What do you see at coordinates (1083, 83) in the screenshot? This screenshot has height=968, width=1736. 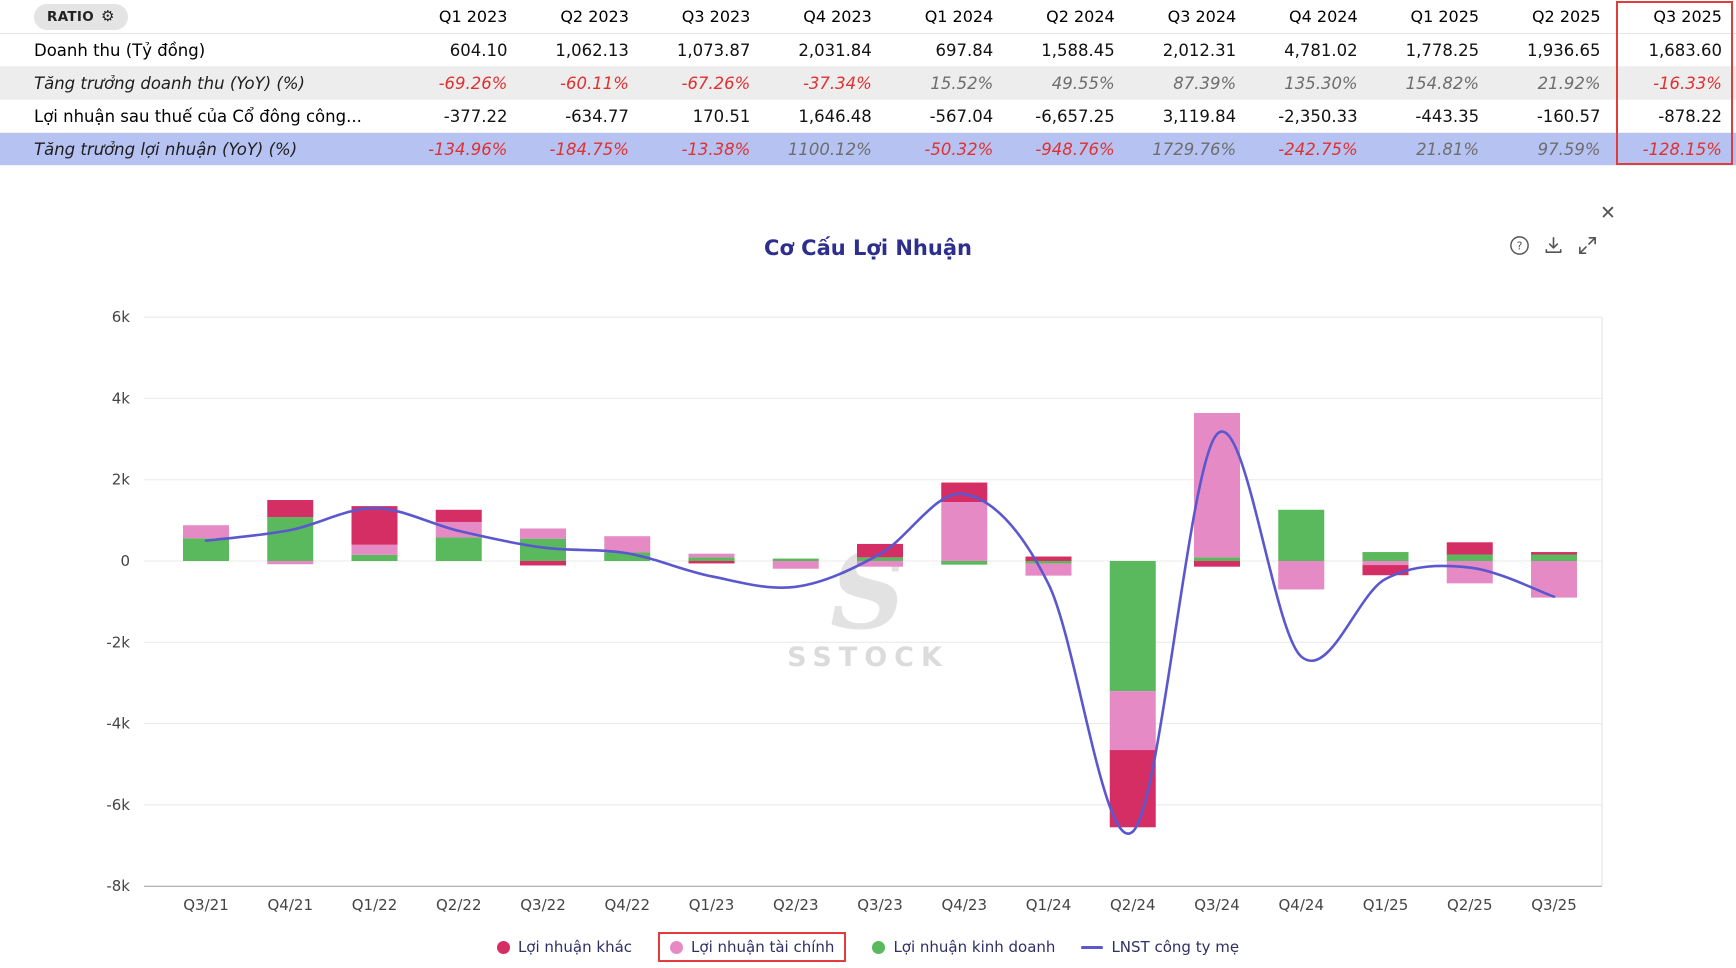 I see `table-cell: 49.55%` at bounding box center [1083, 83].